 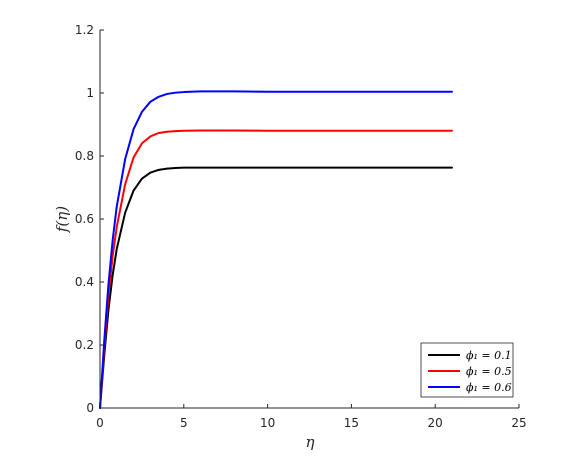 I want to click on y-tick-label: 0.4, so click(x=84, y=282).